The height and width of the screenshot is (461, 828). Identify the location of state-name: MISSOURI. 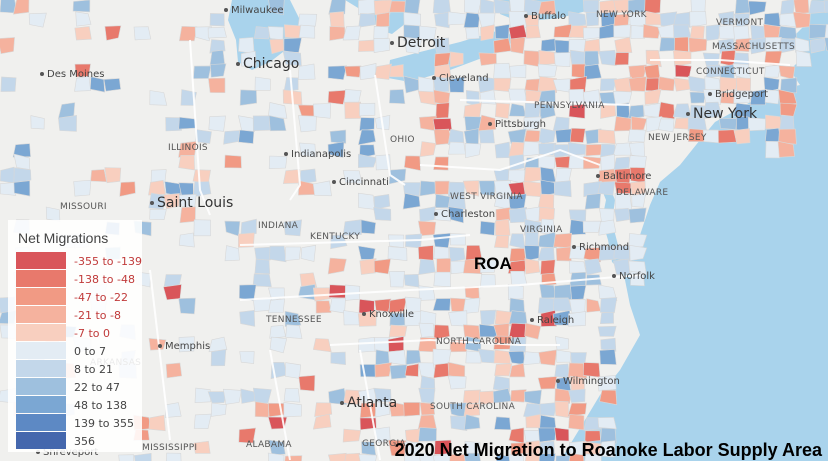
(83, 207).